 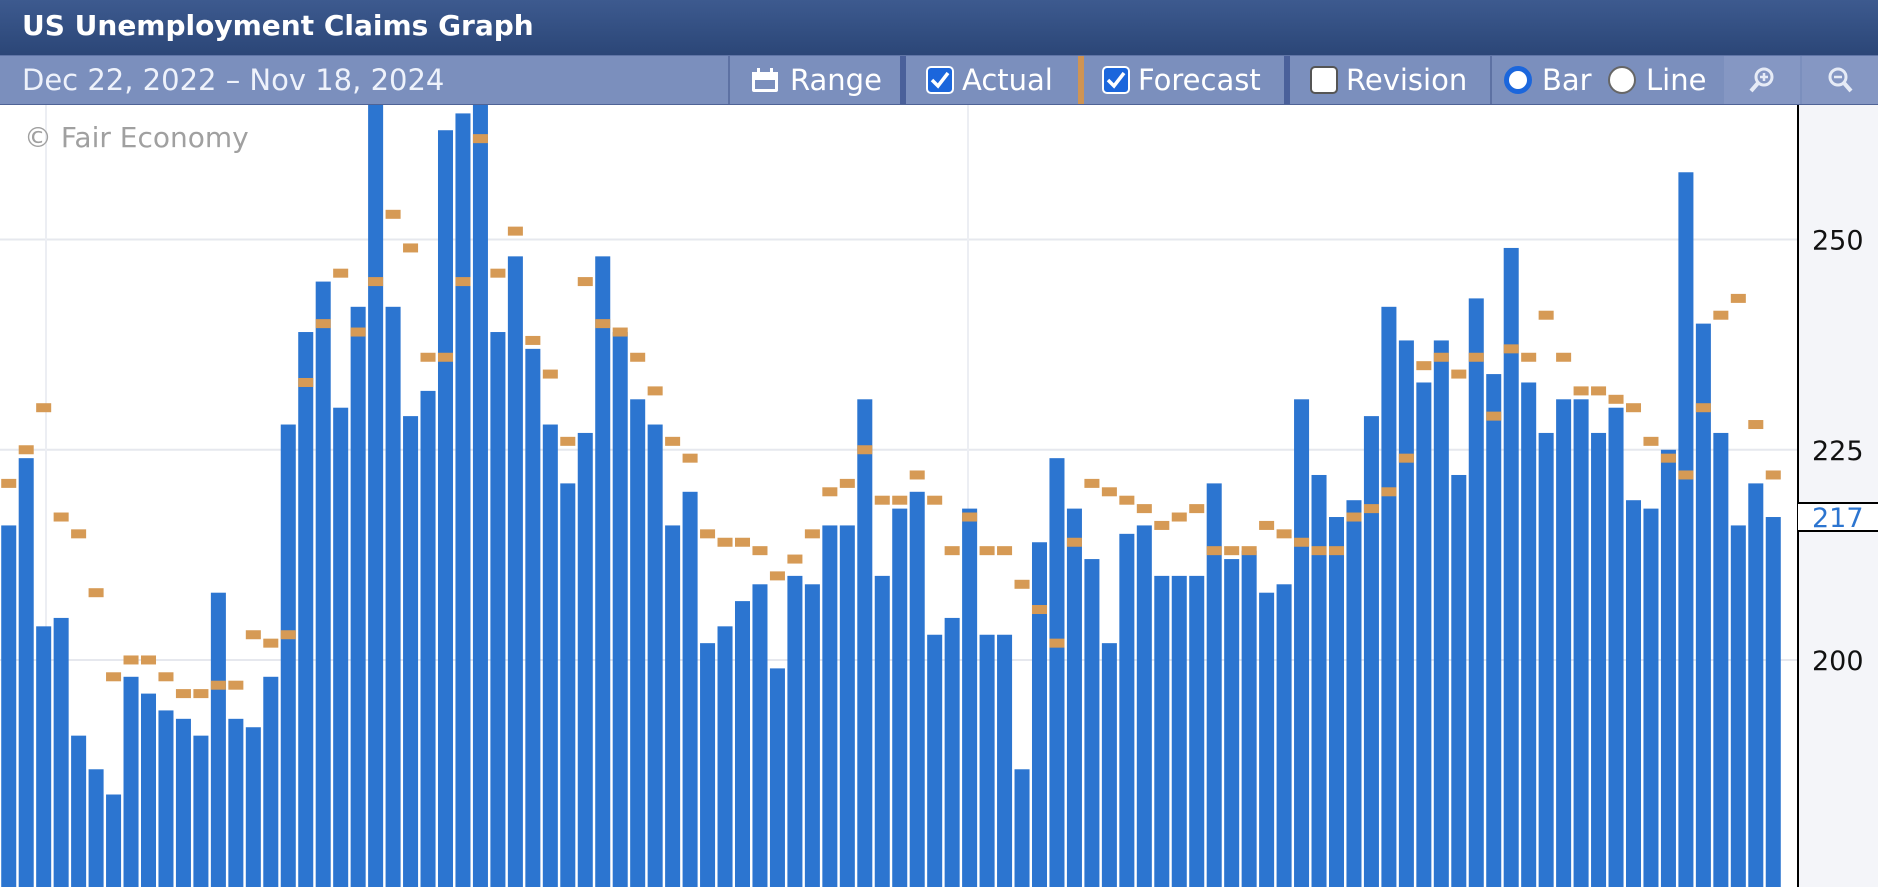 I want to click on y-axis-ticks: 200 225 250, so click(x=1838, y=451).